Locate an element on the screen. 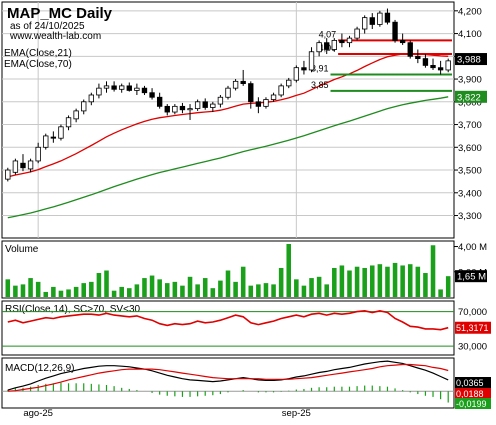  volume-last-label: 1,65 M is located at coordinates (471, 277).